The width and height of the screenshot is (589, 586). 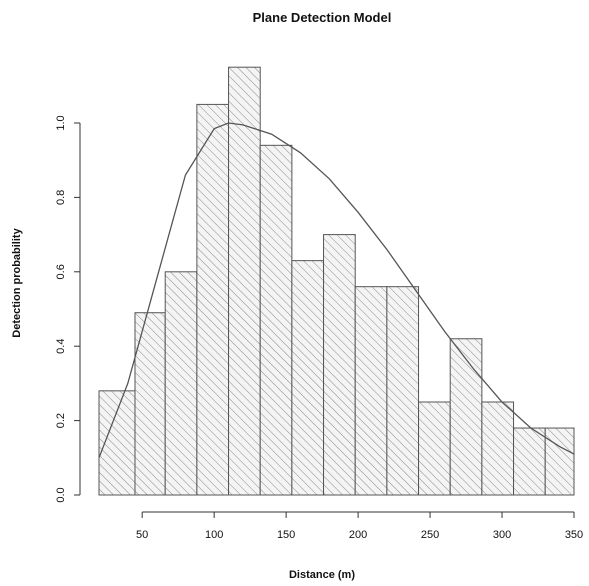 I want to click on y-tick-label: 1.0, so click(x=61, y=122).